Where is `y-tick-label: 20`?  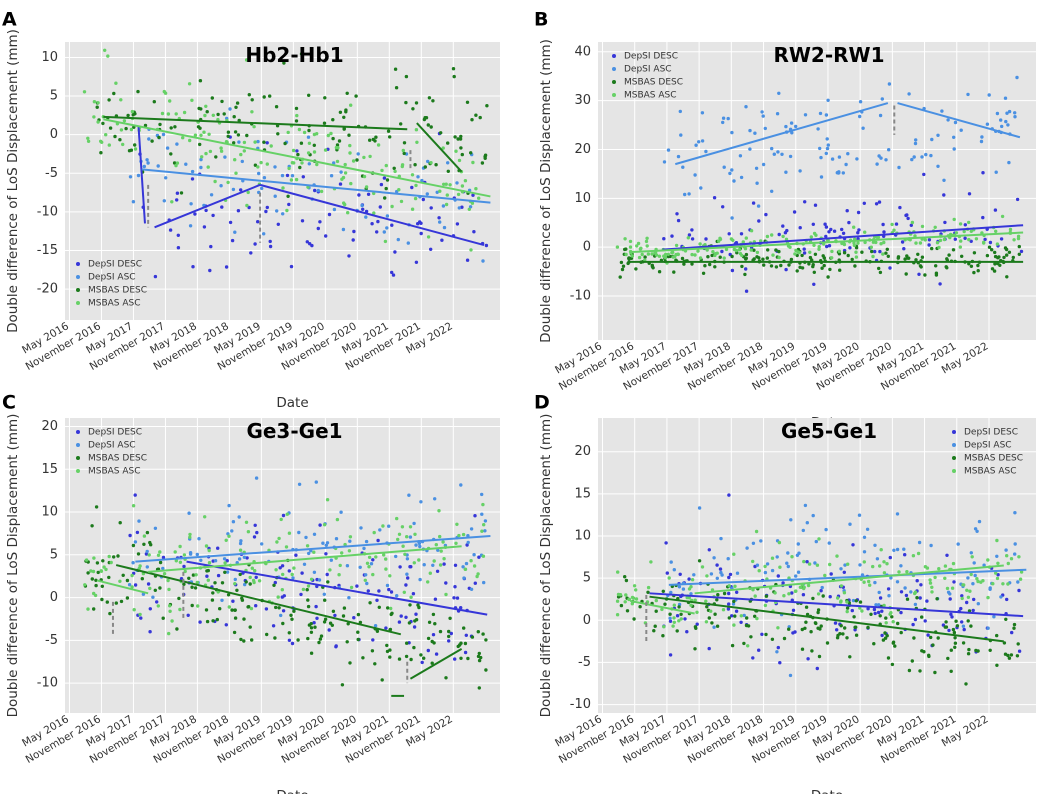
y-tick-label: 20 is located at coordinates (582, 451).